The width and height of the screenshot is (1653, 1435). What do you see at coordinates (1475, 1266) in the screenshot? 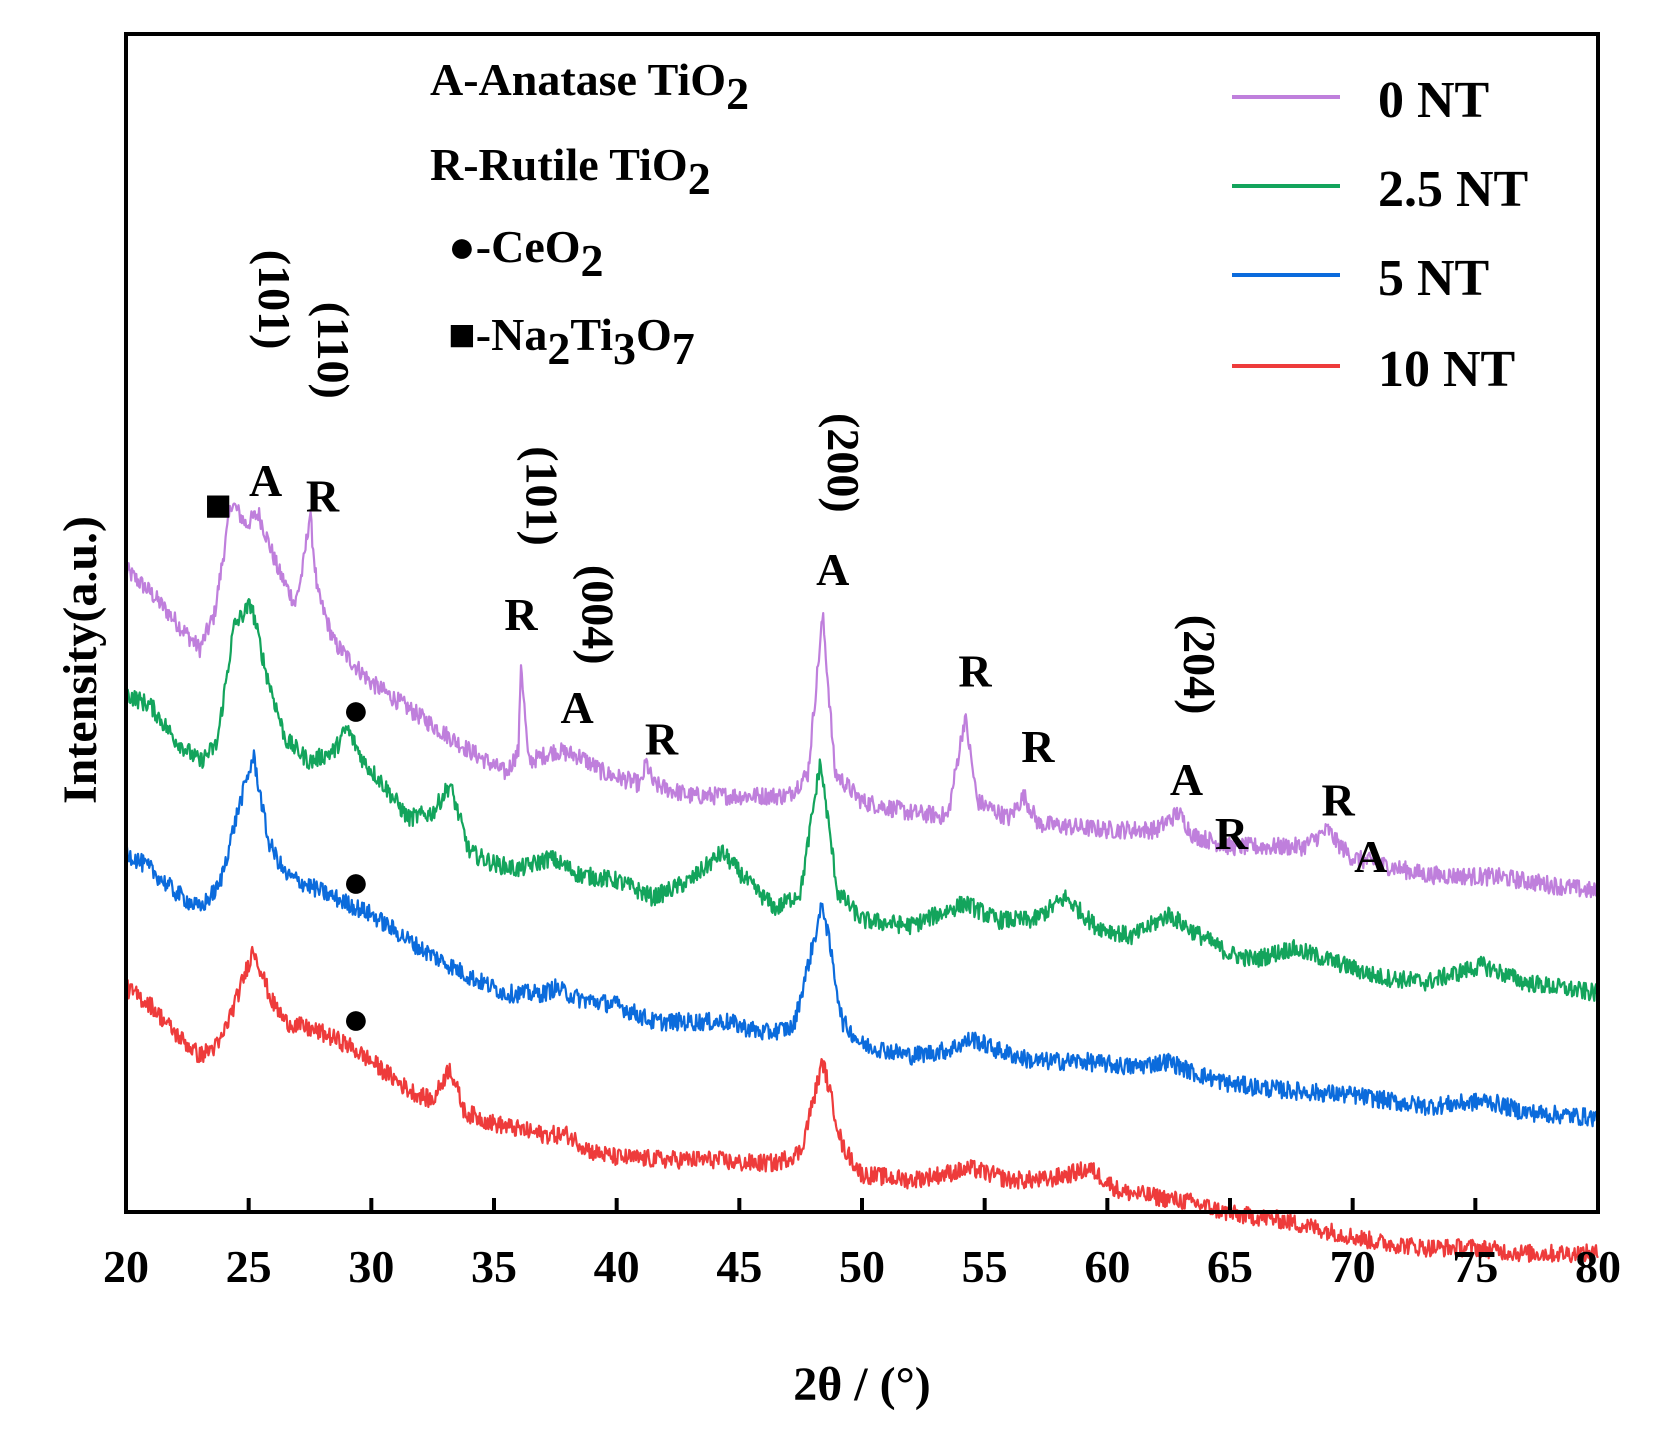
I see `x-tick-label-75: 75` at bounding box center [1475, 1266].